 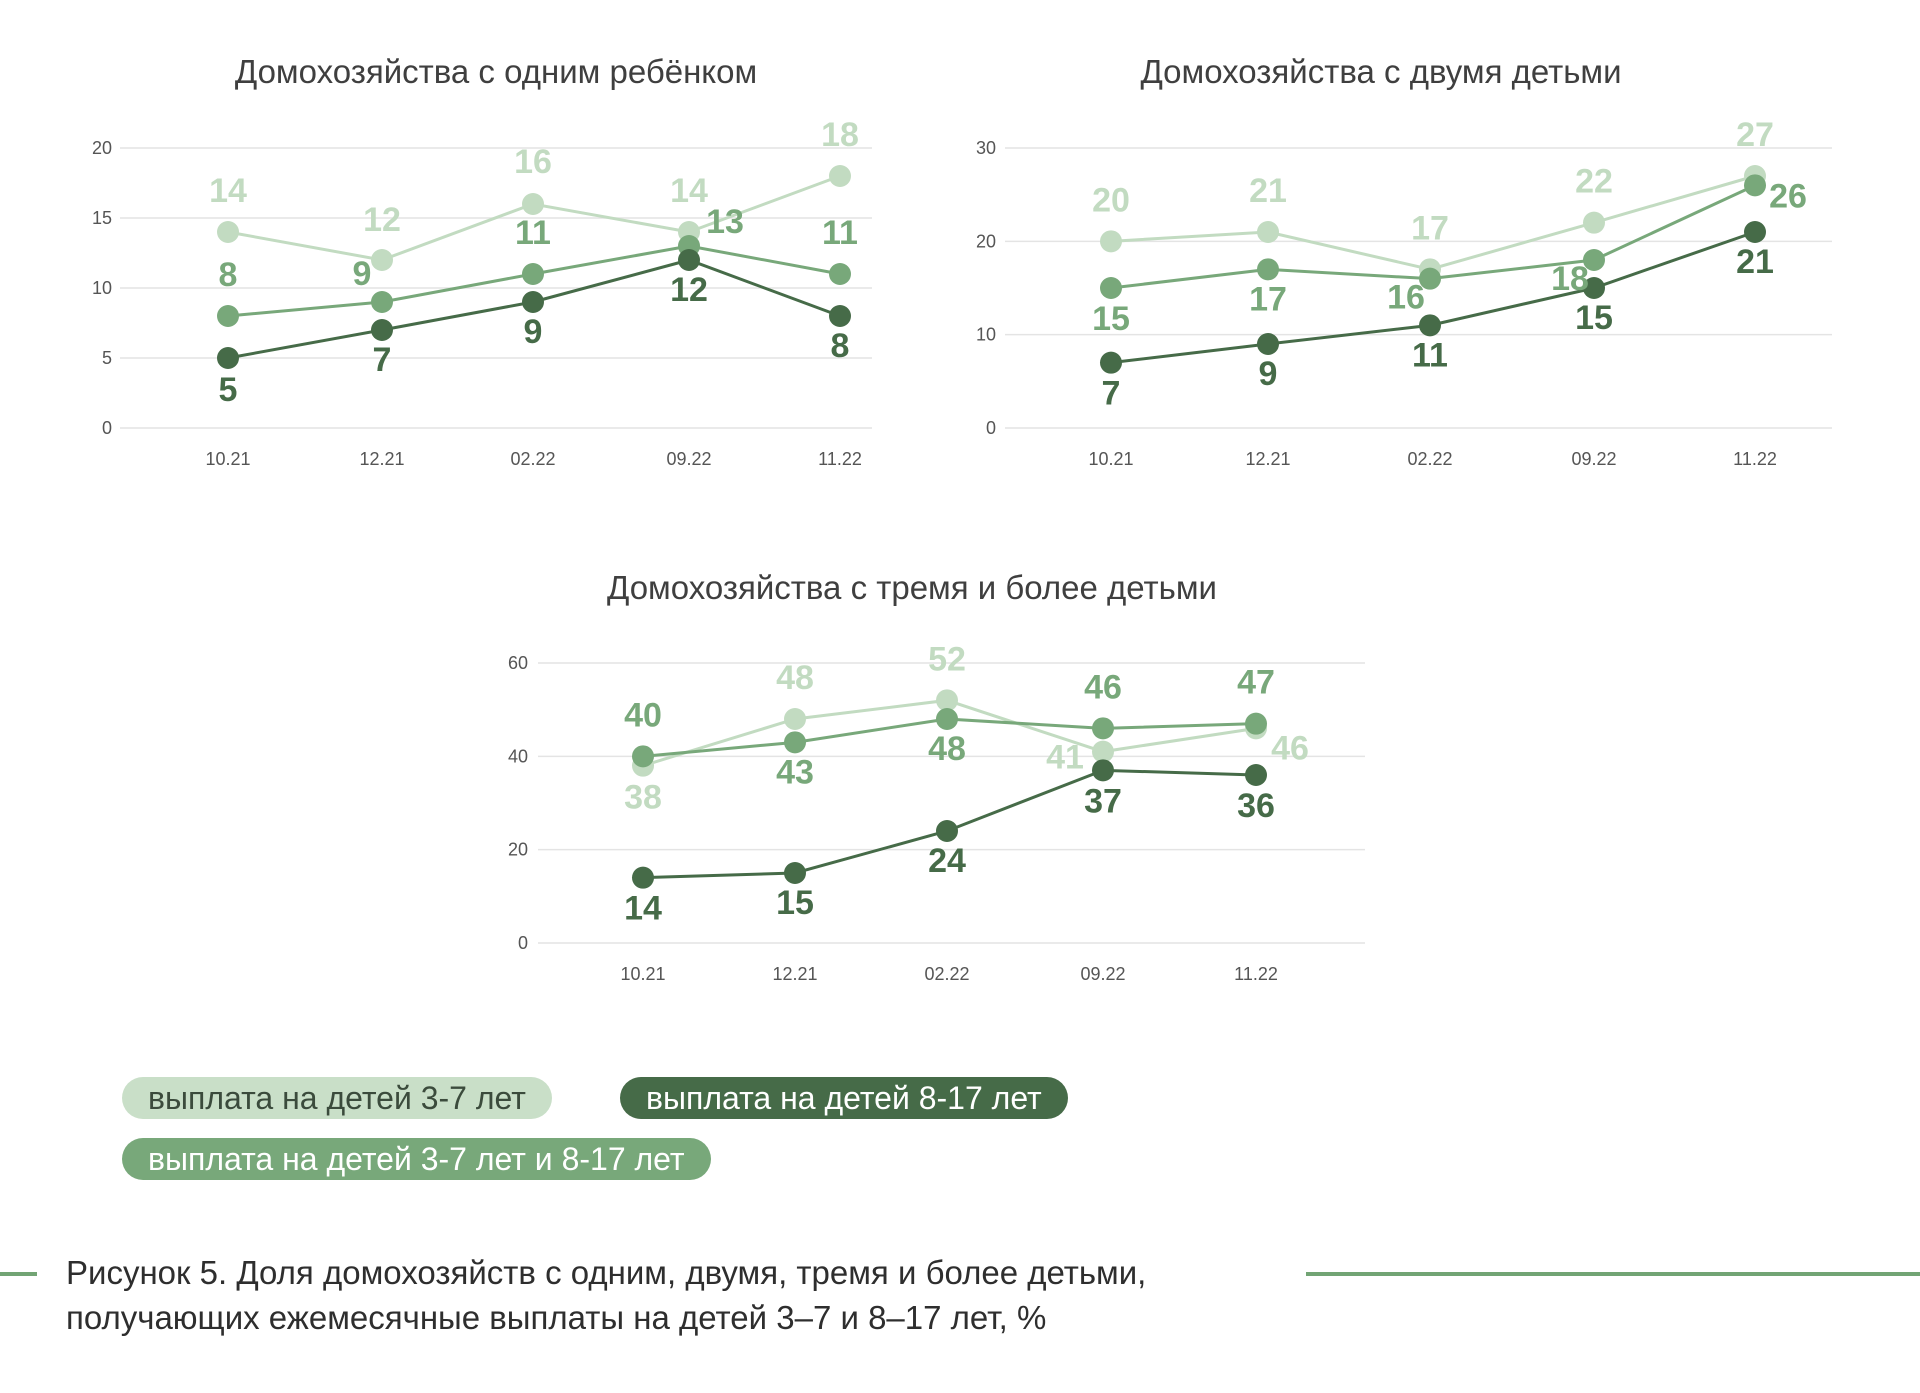 What do you see at coordinates (362, 274) in the screenshot?
I see `data-label-mid: 9` at bounding box center [362, 274].